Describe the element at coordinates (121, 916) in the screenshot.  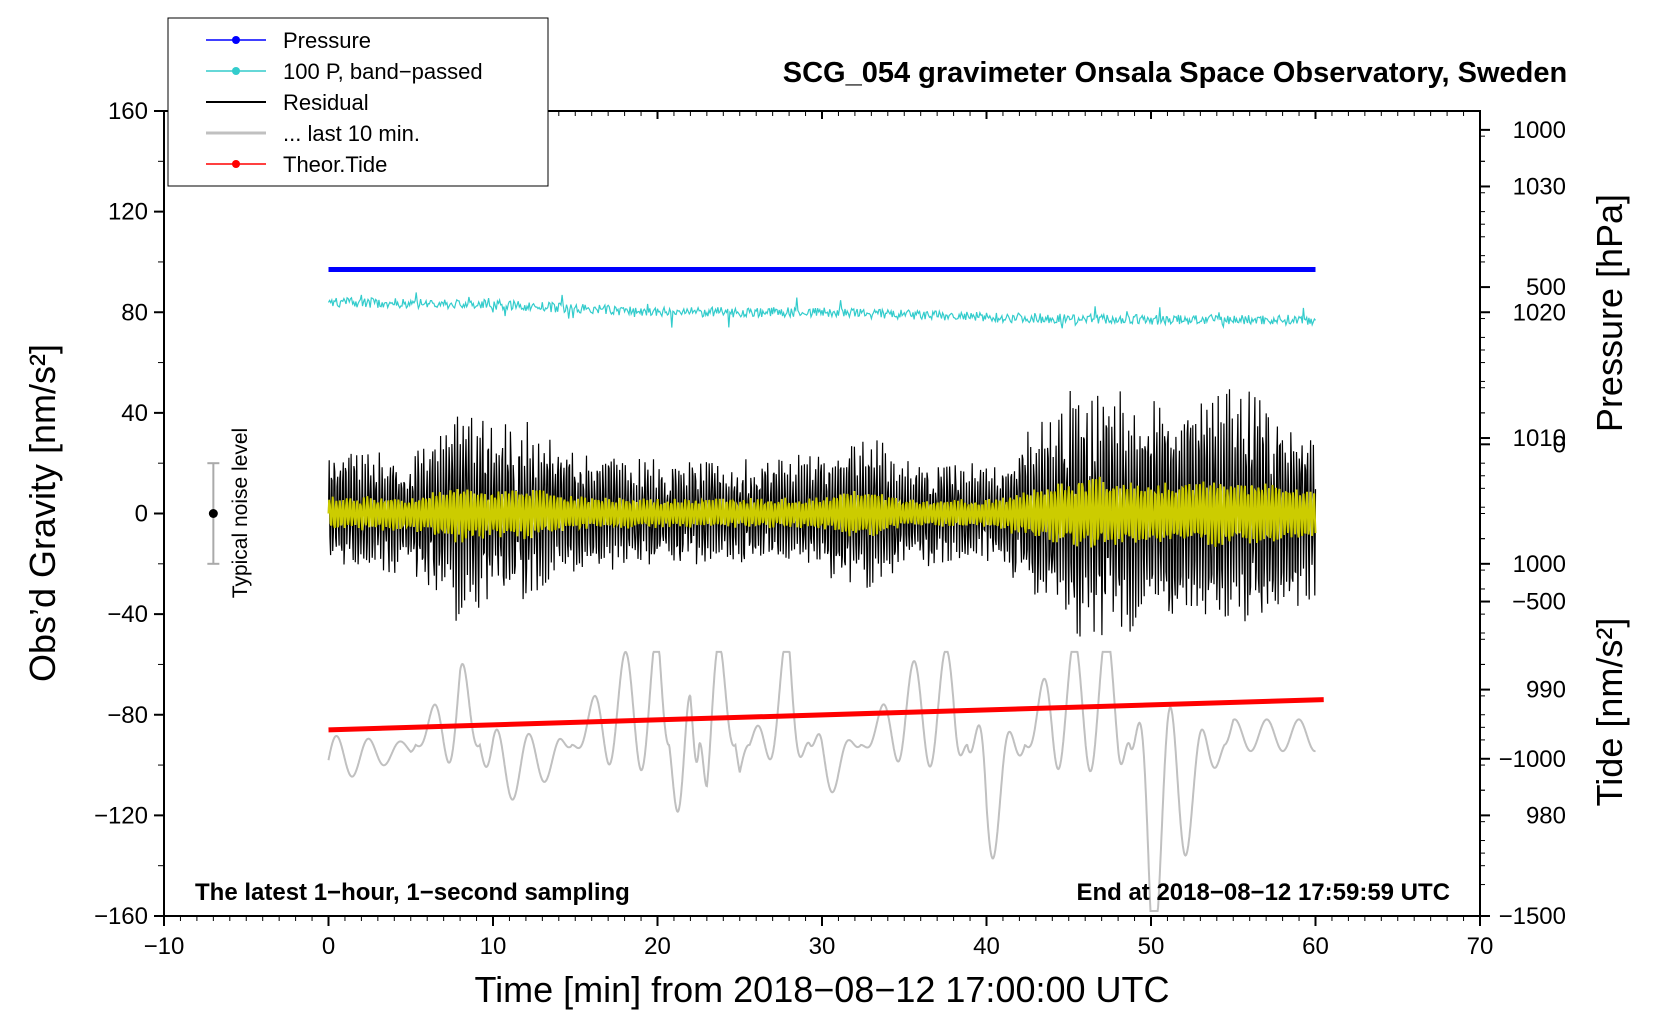
I see `y-tick-label: −160` at that location.